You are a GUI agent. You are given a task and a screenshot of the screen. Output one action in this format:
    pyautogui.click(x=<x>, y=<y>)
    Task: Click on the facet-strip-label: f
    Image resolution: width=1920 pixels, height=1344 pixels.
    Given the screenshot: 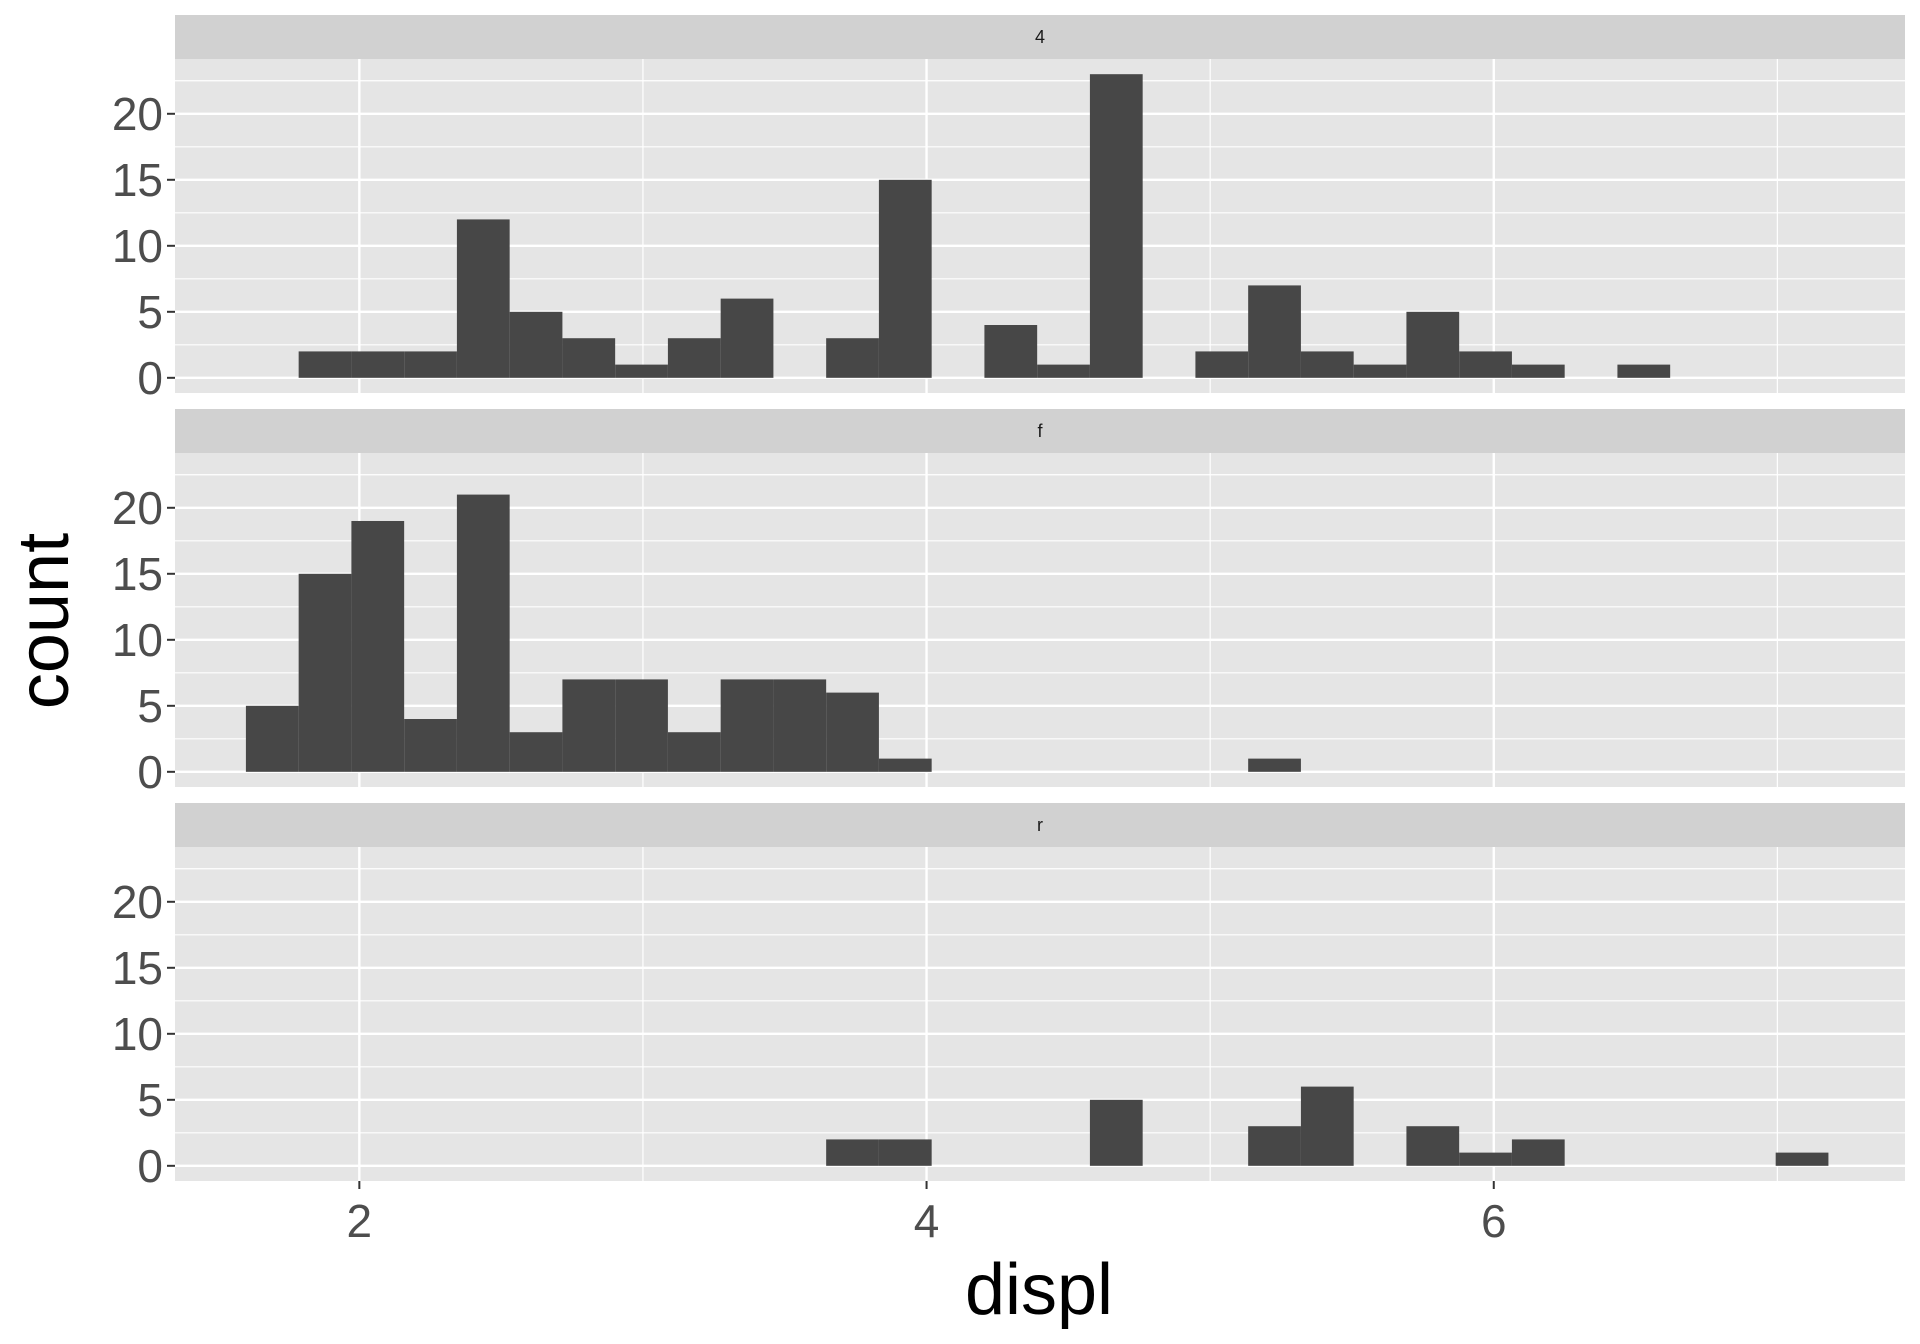 What is the action you would take?
    pyautogui.click(x=1040, y=431)
    